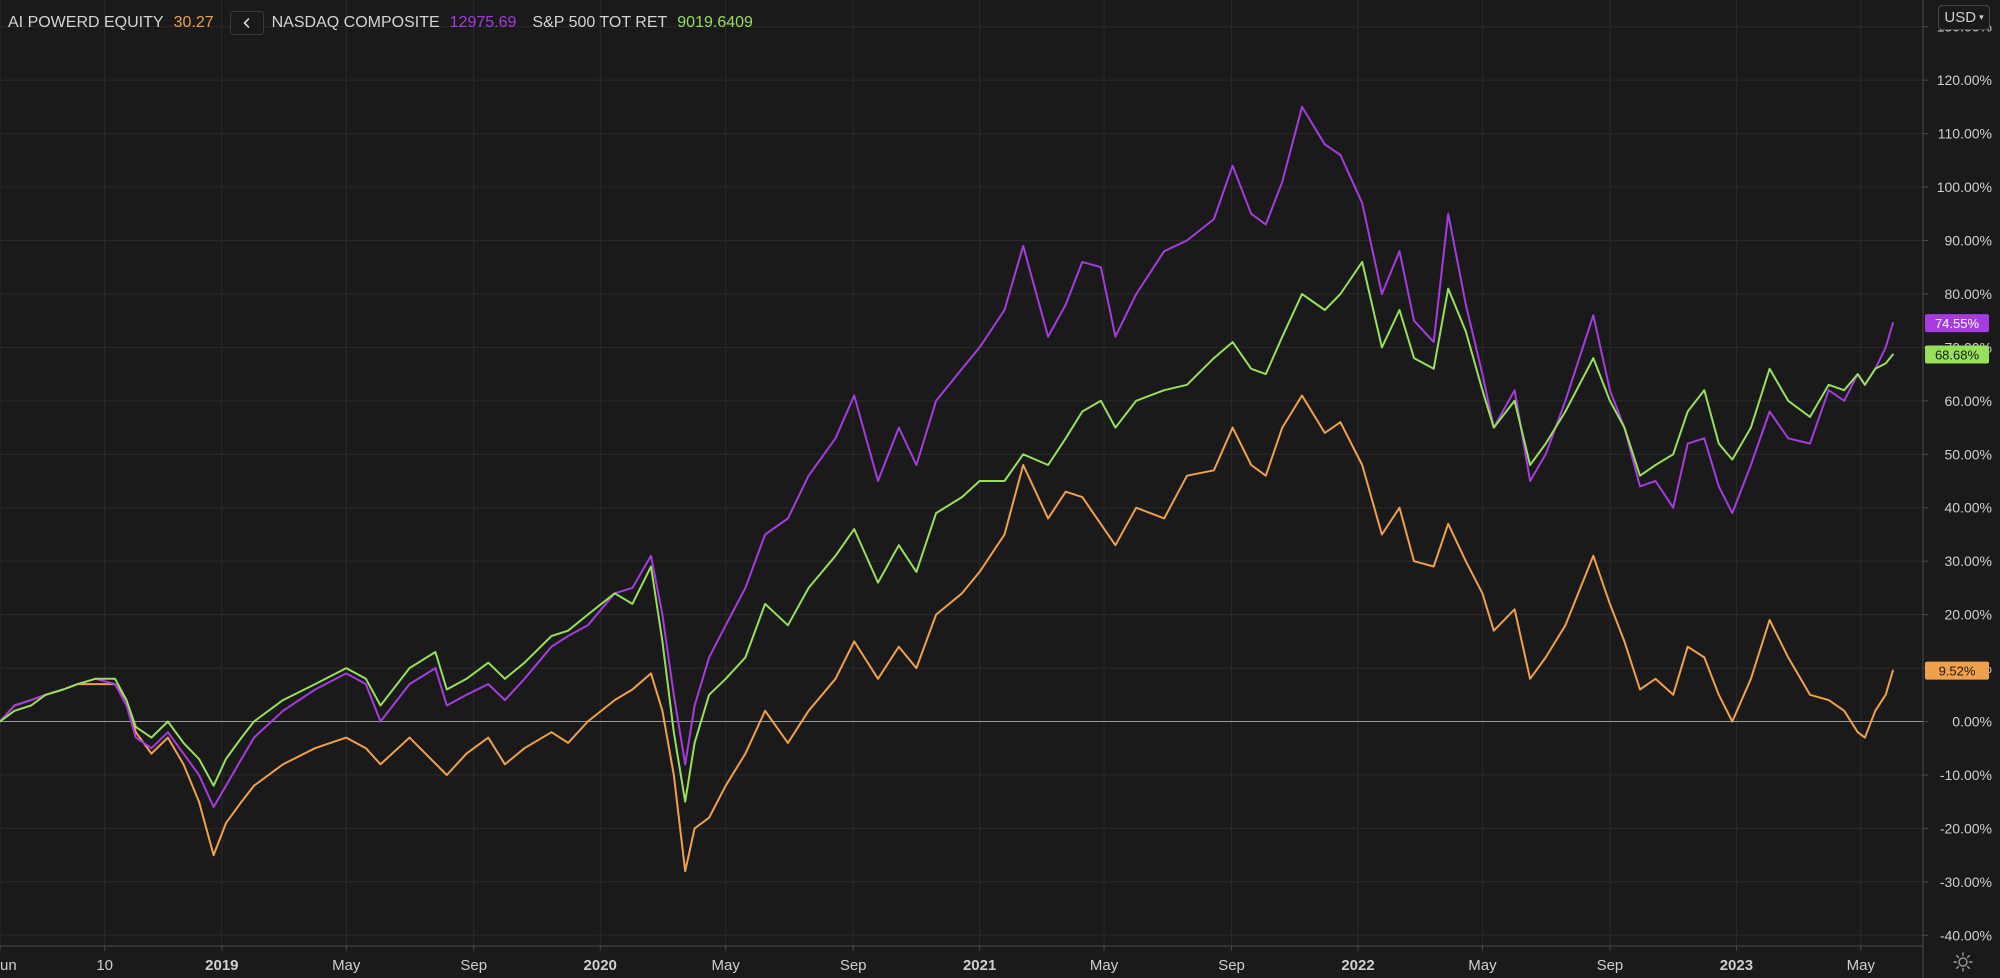  I want to click on legend-series-name: NASDAQ COMPOSITE, so click(355, 22).